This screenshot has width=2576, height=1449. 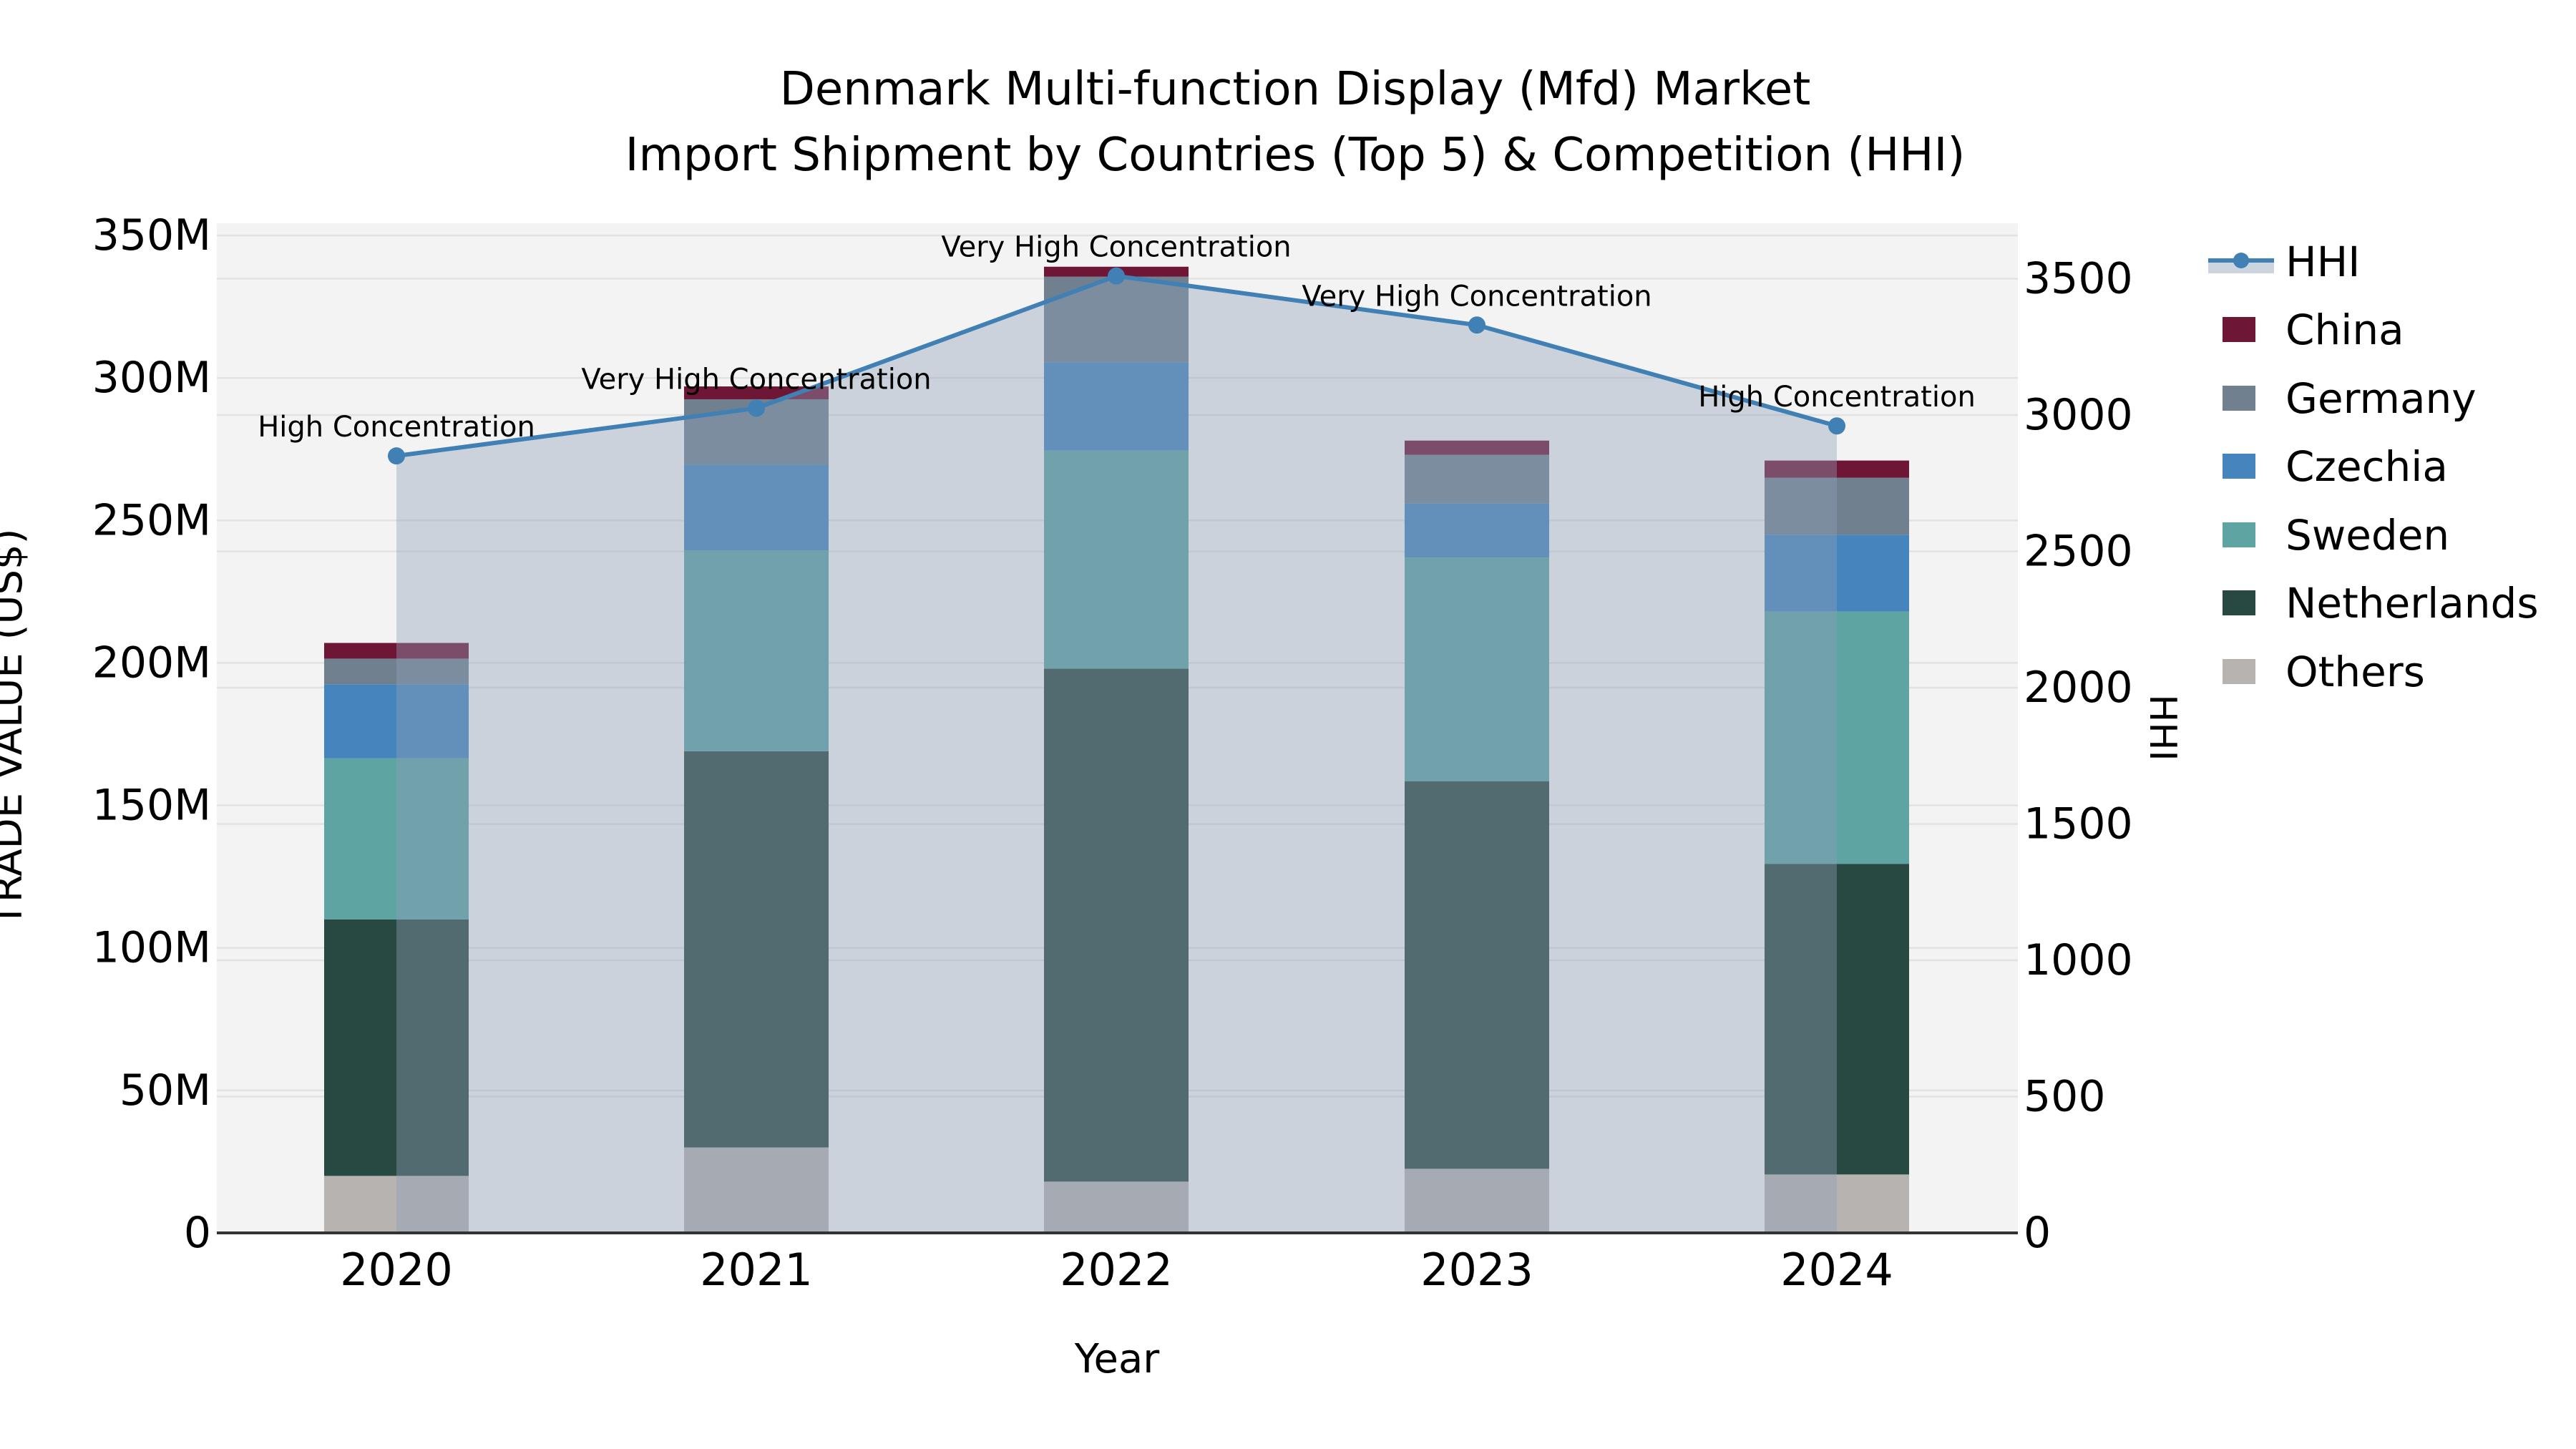 I want to click on hhi-marker-2023, so click(x=1476, y=325).